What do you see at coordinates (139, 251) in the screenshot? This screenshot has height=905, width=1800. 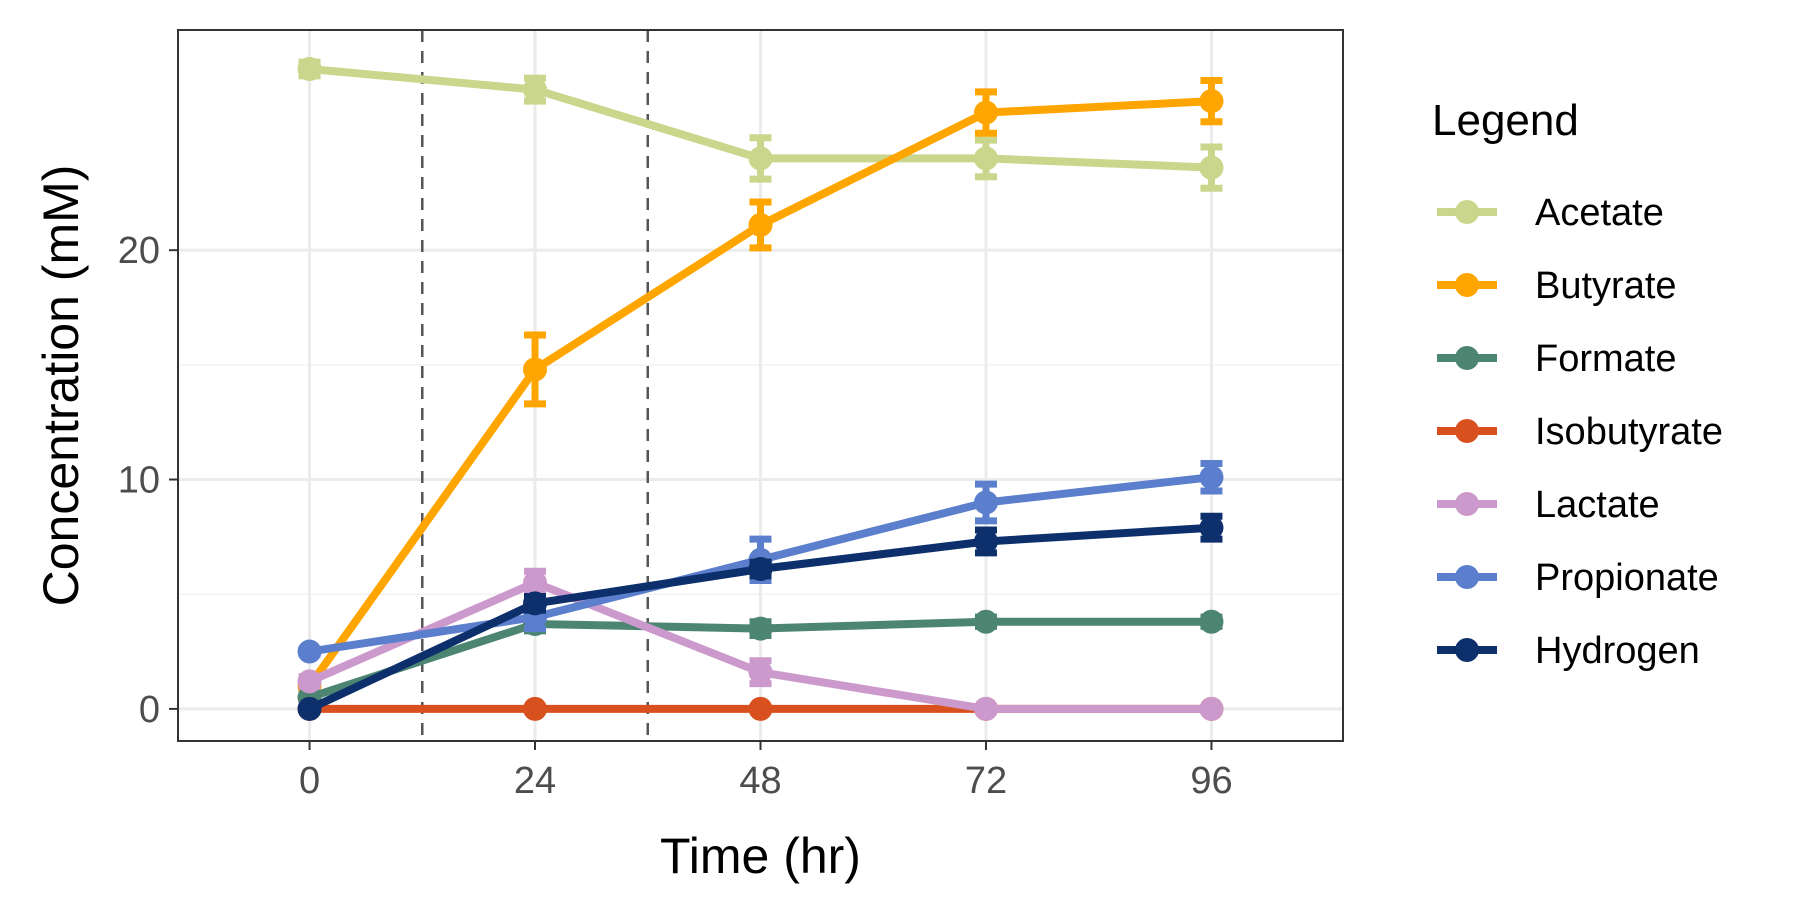 I see `y-tick-label: 20` at bounding box center [139, 251].